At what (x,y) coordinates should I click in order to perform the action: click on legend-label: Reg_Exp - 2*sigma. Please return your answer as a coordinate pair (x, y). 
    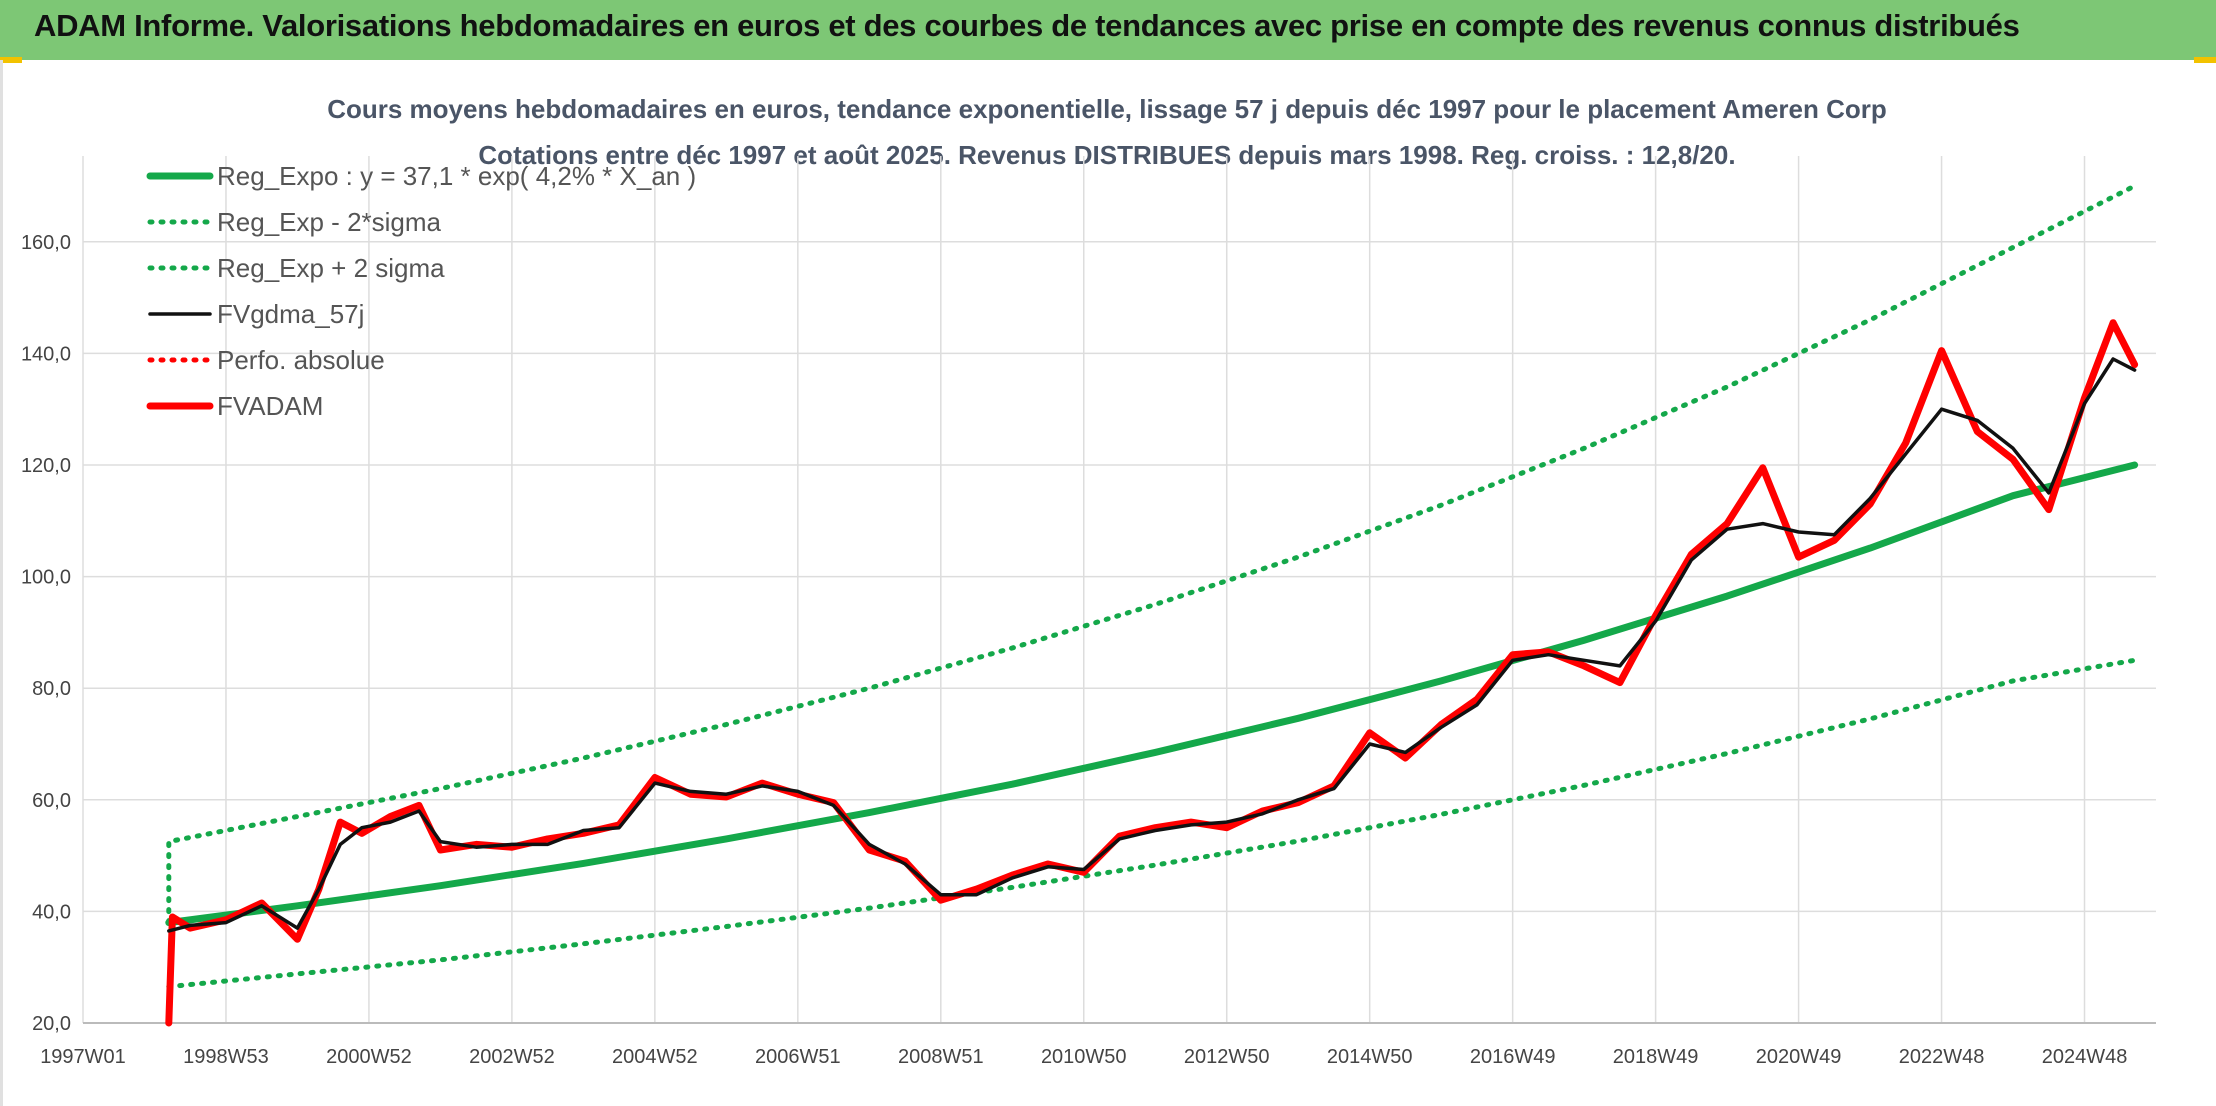
    Looking at the image, I should click on (329, 222).